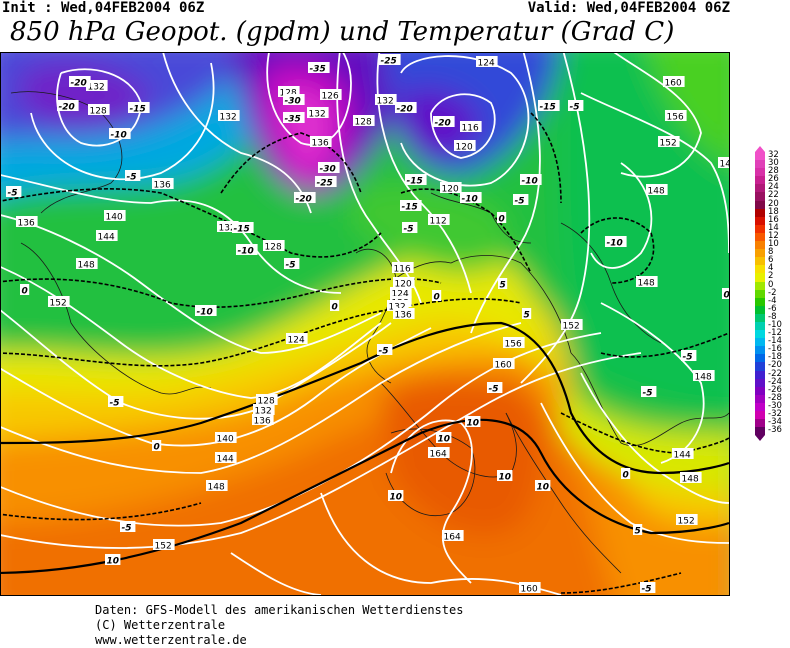  I want to click on legend-level: -36, so click(772, 430).